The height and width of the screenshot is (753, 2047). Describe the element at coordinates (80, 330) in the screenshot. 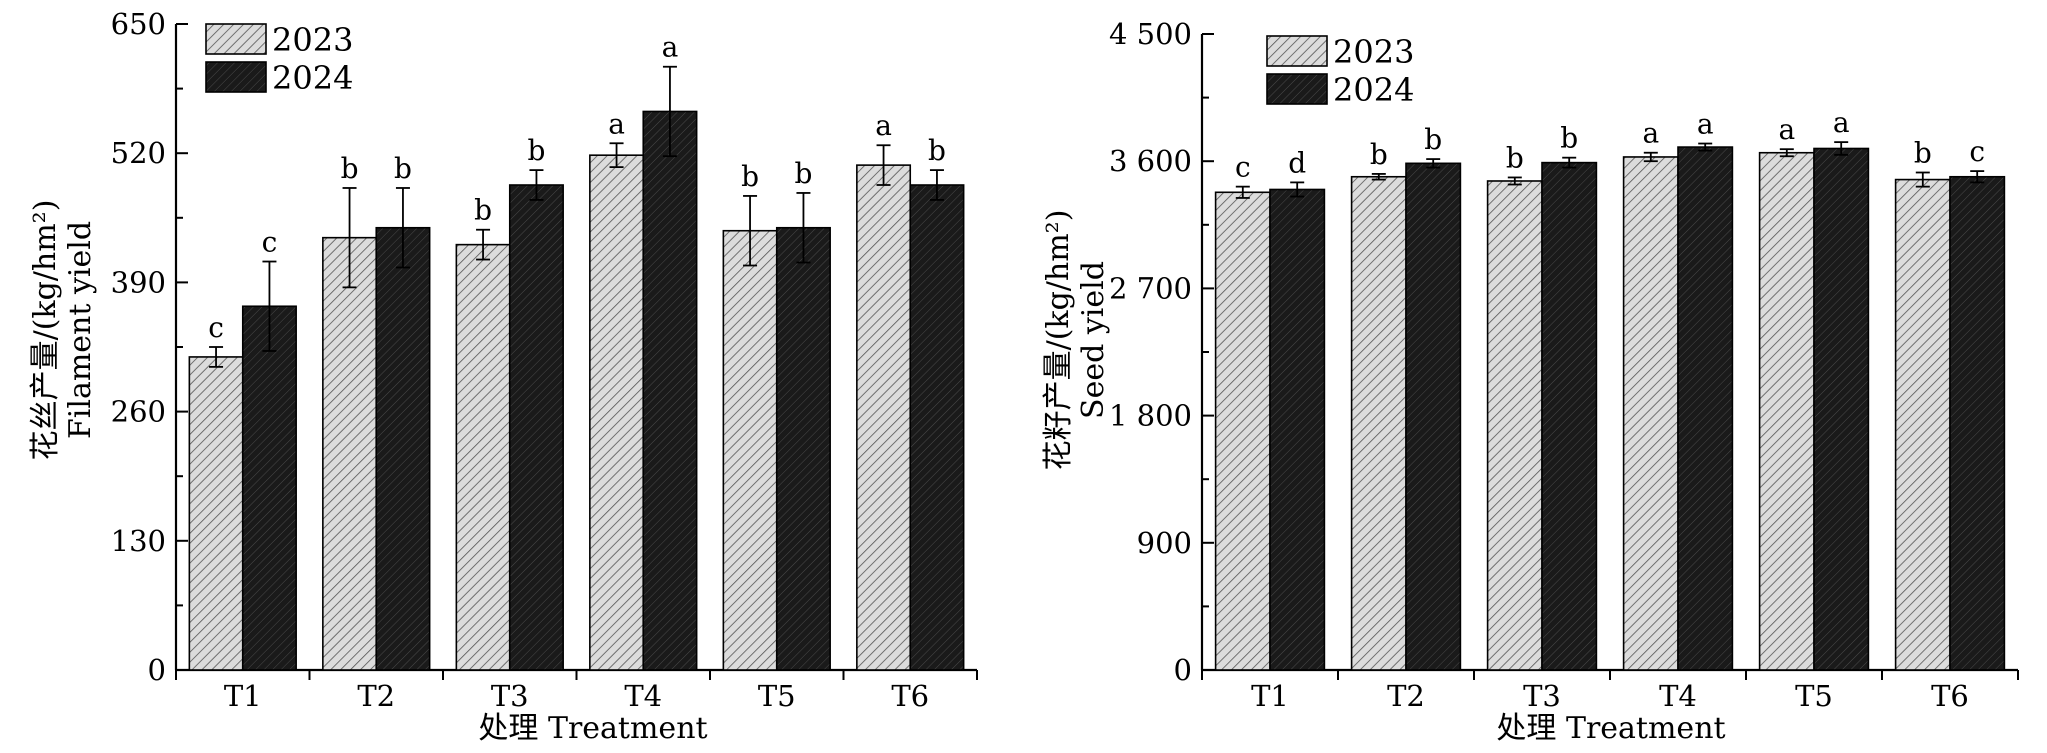

I see `y-axis-title-en: Filament yield` at that location.